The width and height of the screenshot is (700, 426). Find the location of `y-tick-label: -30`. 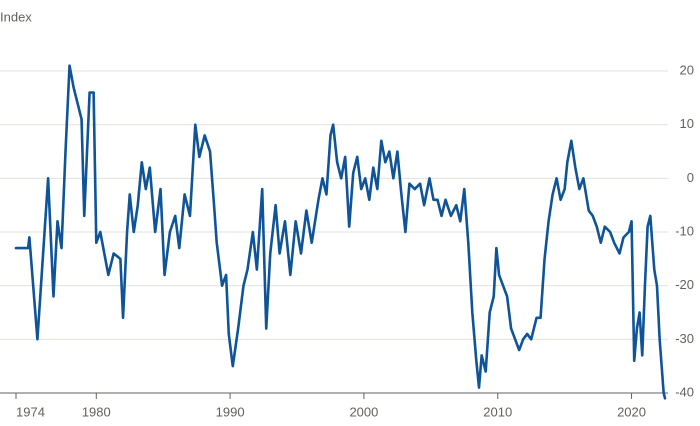

y-tick-label: -30 is located at coordinates (684, 338).